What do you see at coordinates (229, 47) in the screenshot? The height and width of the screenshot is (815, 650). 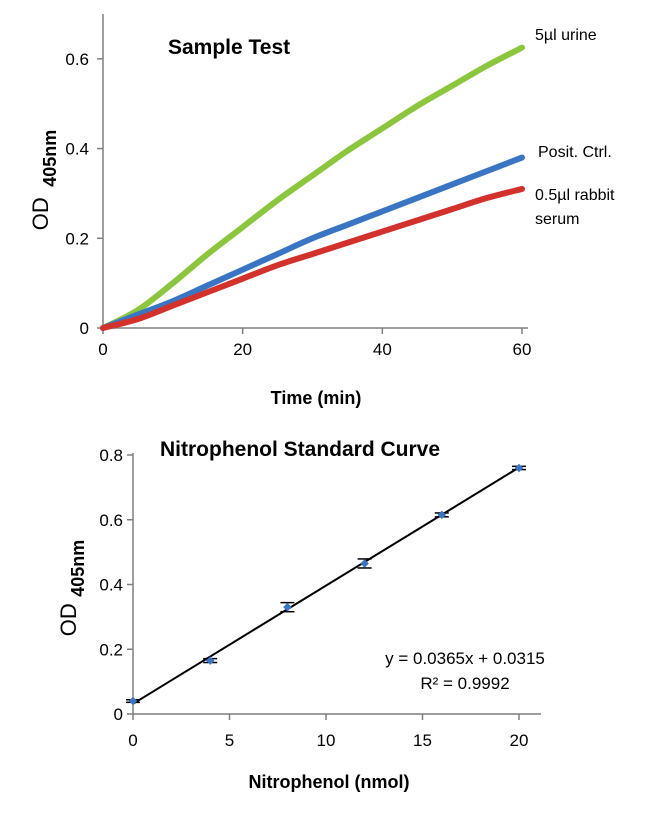 I see `chart1-title: Sample Test` at bounding box center [229, 47].